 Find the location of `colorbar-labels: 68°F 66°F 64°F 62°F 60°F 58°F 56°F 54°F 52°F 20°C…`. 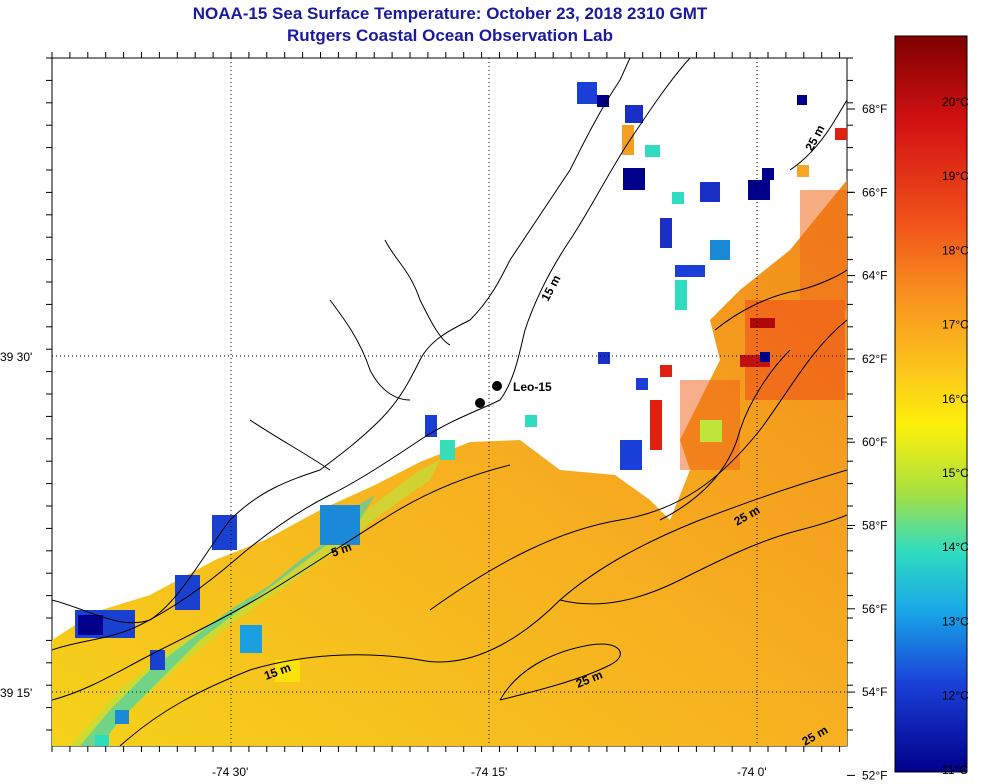

colorbar-labels: 68°F 66°F 64°F 62°F 60°F 58°F 56°F 54°F 52°F 20°C… is located at coordinates (915, 438).